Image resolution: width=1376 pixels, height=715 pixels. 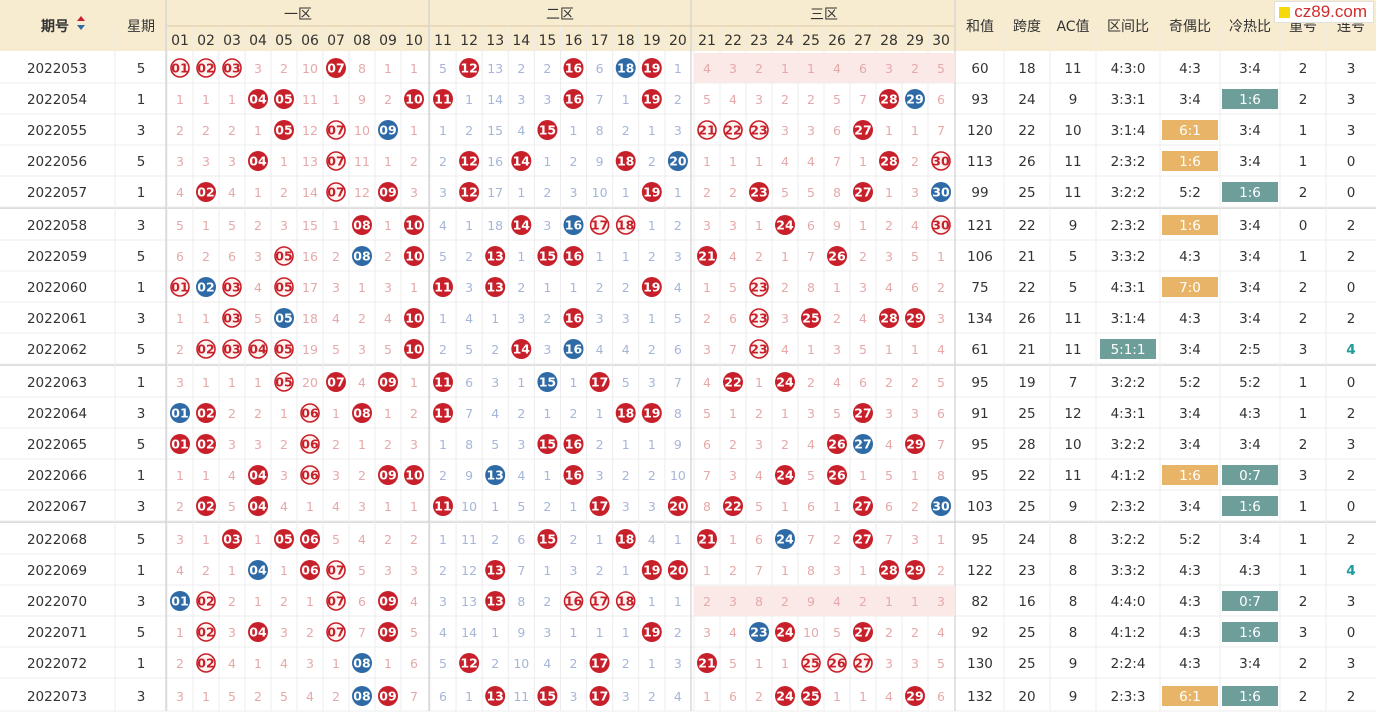 I want to click on cell-odd_even: 5:2, so click(x=1190, y=193).